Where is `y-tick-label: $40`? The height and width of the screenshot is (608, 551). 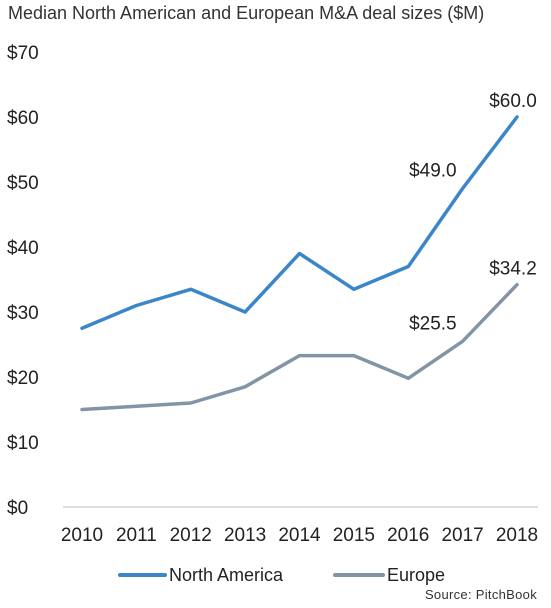 y-tick-label: $40 is located at coordinates (23, 248).